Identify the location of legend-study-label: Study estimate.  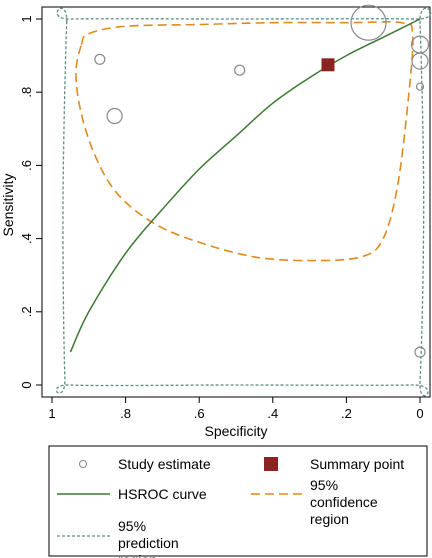
(164, 464).